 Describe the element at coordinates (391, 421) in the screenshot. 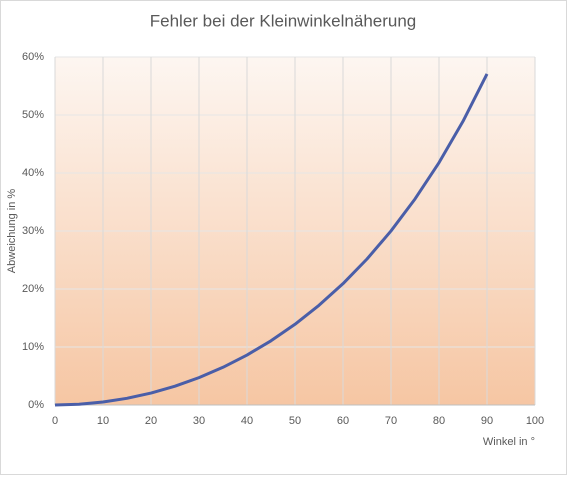

I see `x-tick-label: 70` at that location.